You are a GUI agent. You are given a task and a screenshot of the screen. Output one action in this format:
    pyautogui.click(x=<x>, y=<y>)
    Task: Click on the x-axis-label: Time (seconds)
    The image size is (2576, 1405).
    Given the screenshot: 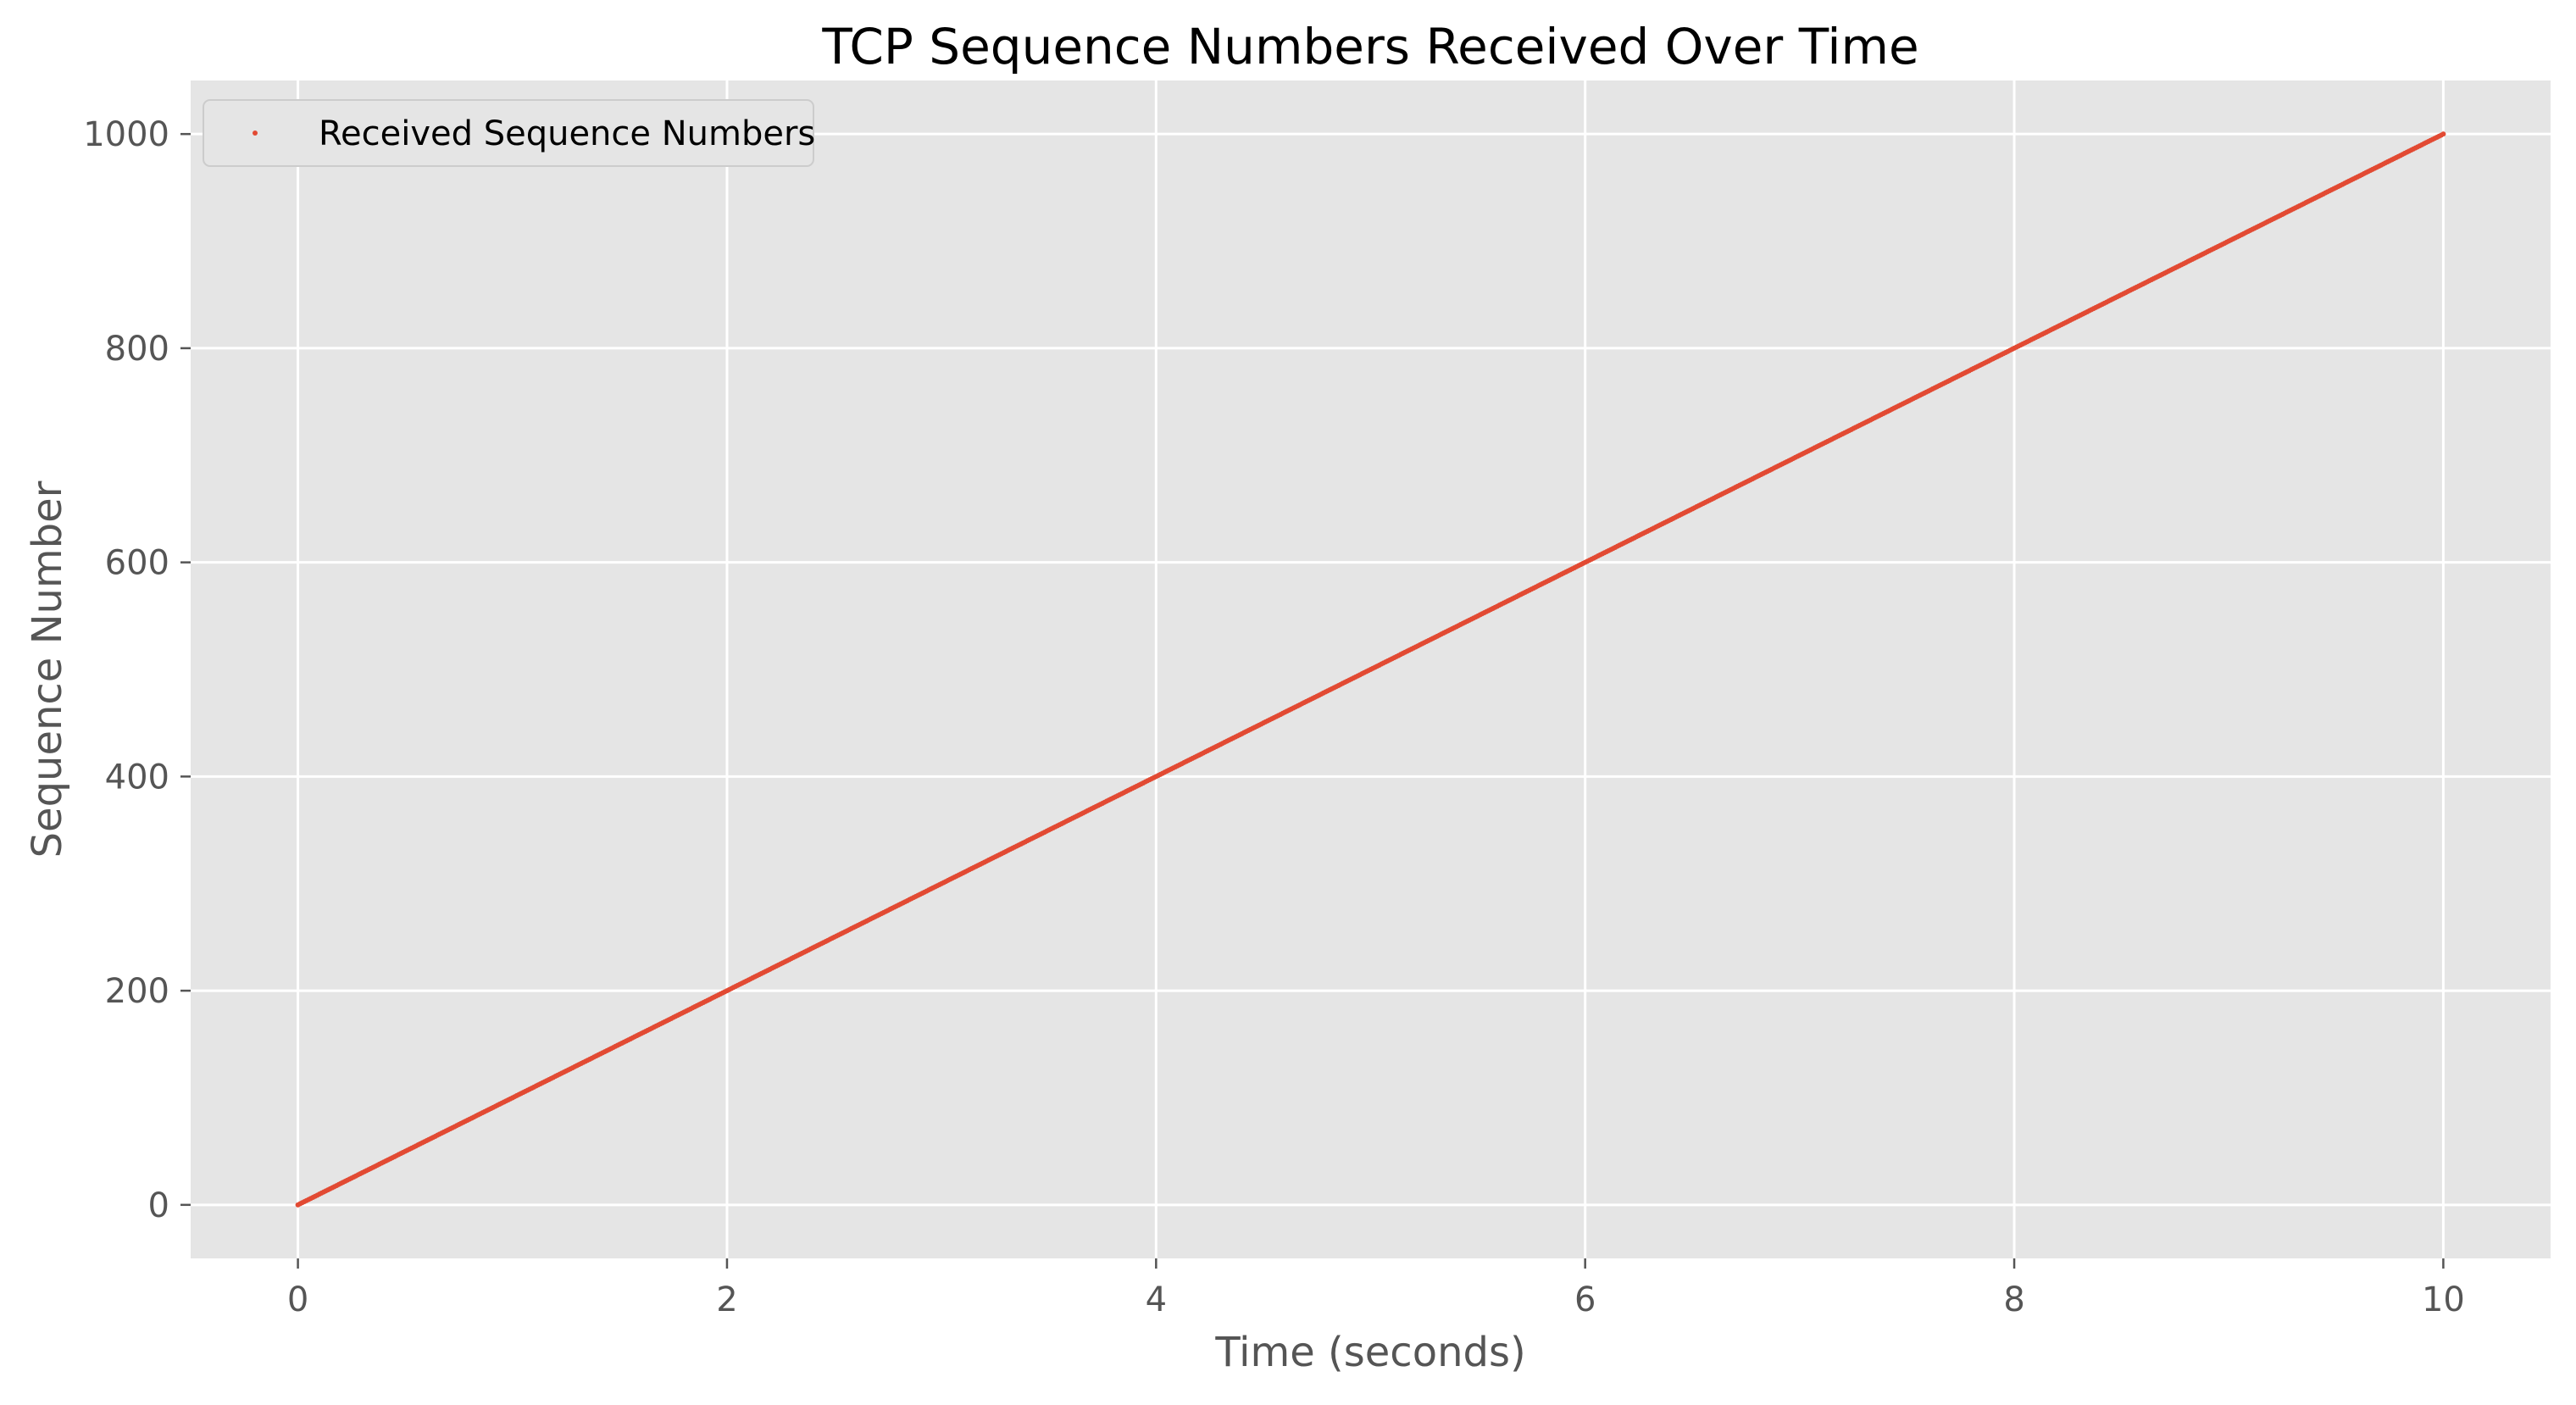 What is the action you would take?
    pyautogui.click(x=1369, y=1352)
    